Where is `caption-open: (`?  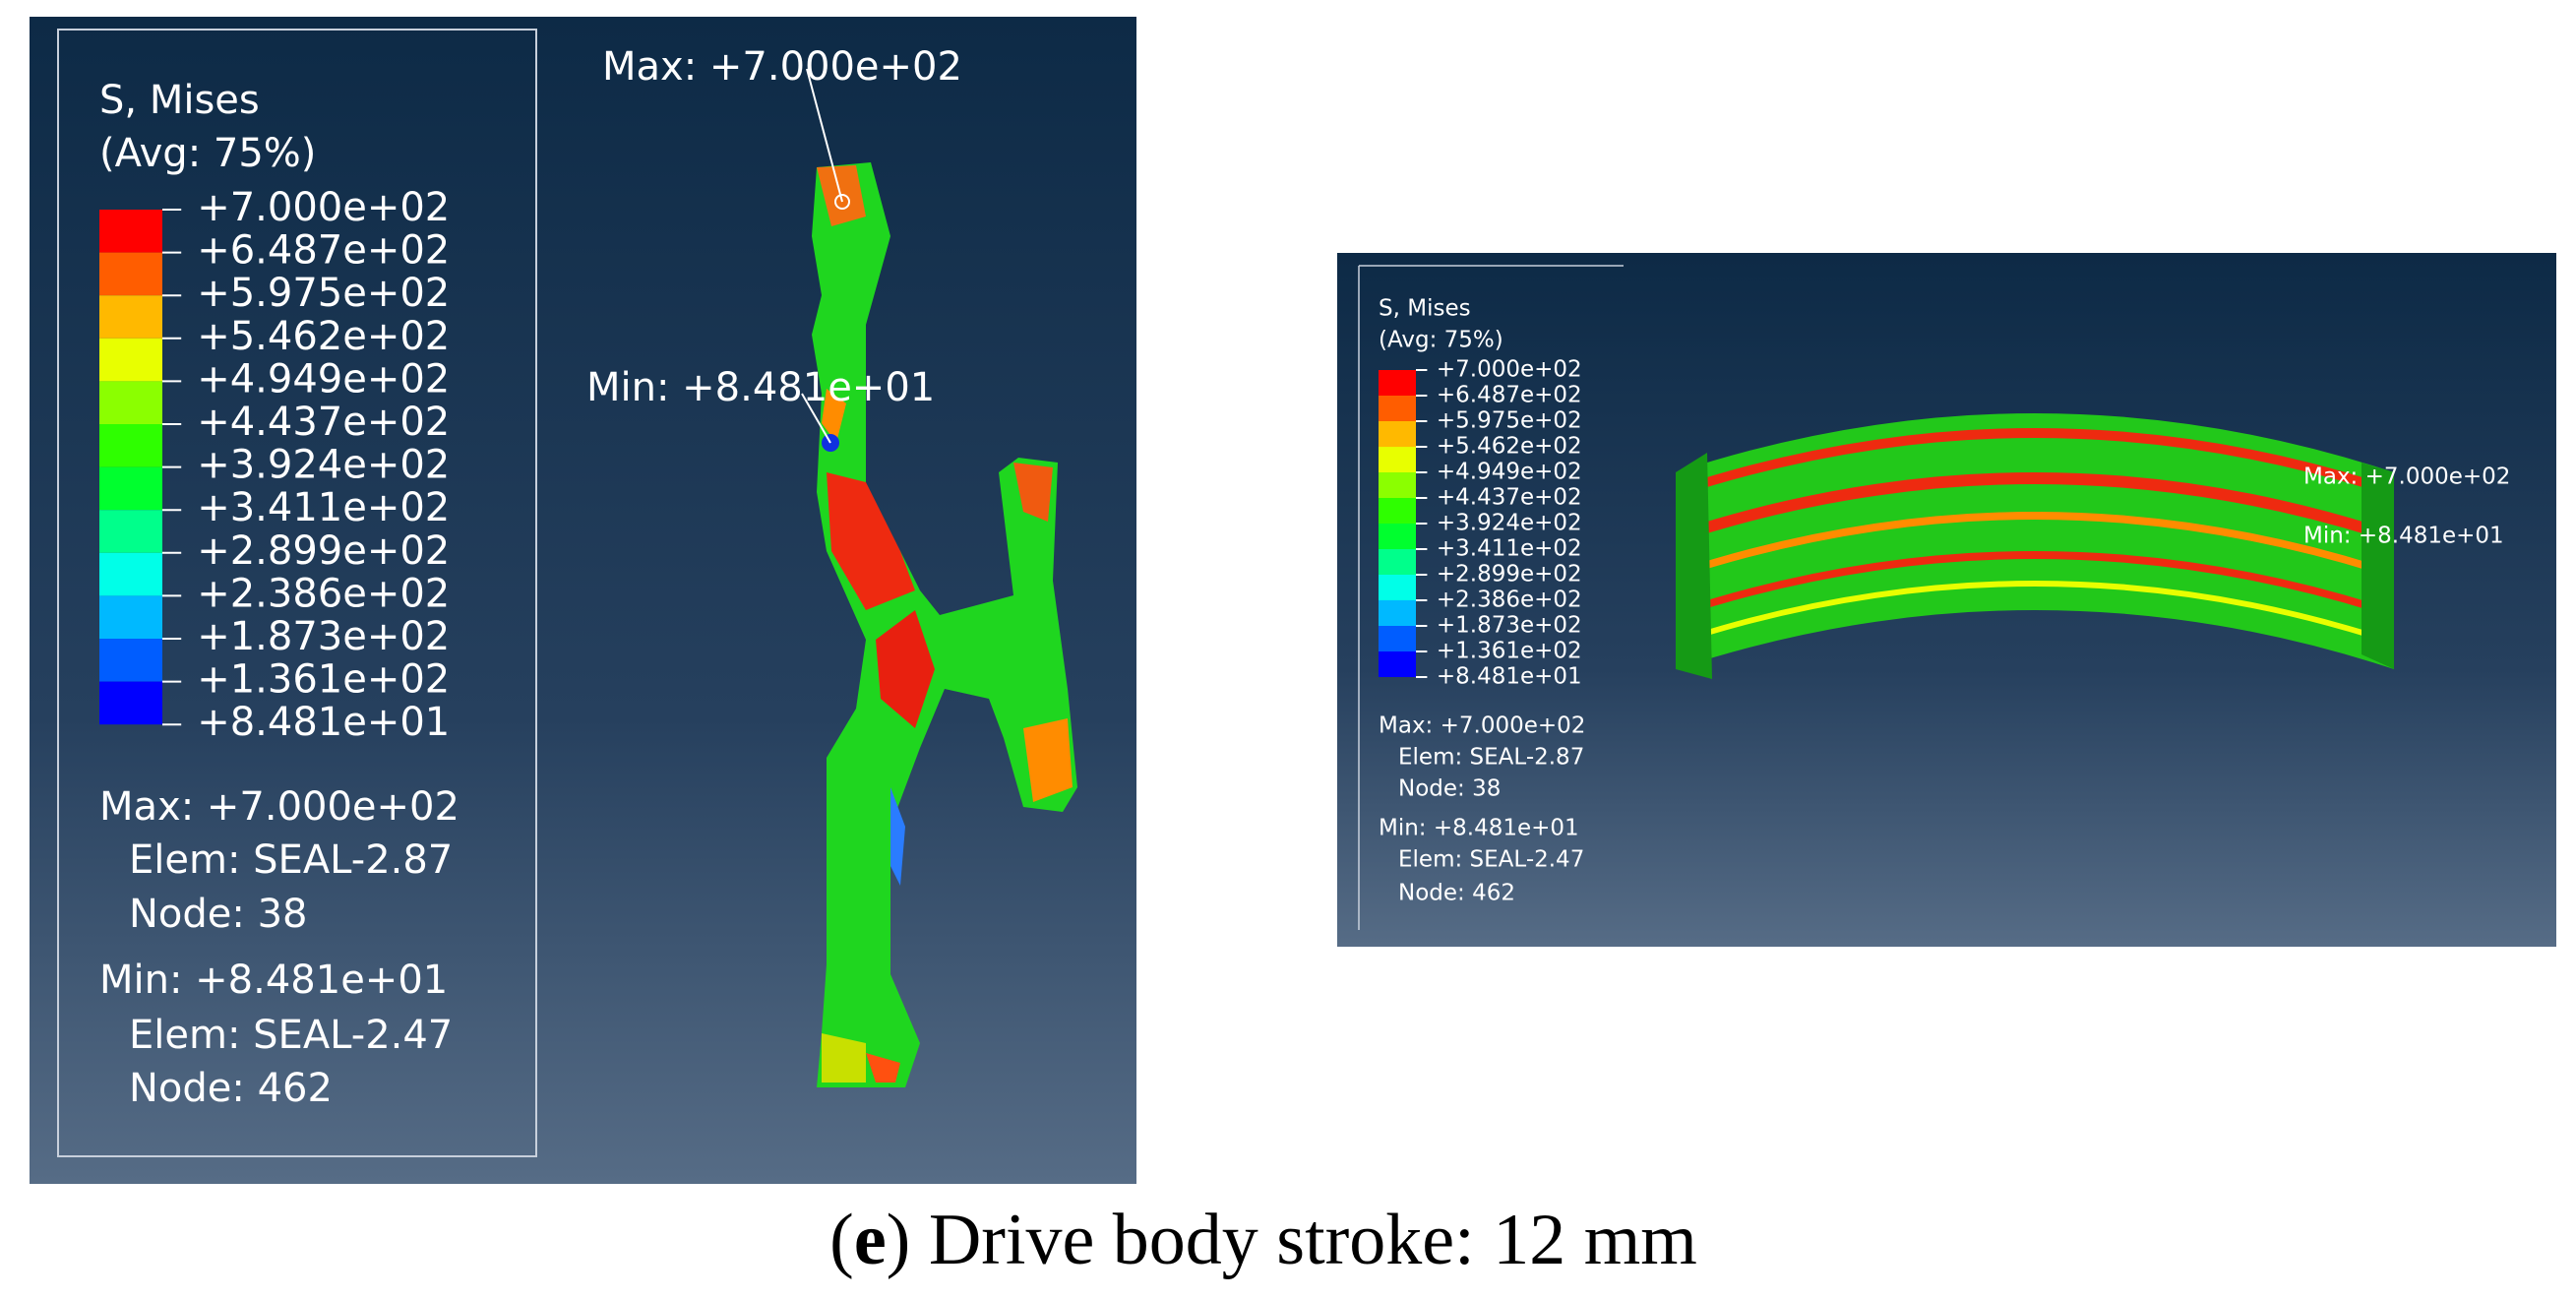 caption-open: ( is located at coordinates (841, 1240).